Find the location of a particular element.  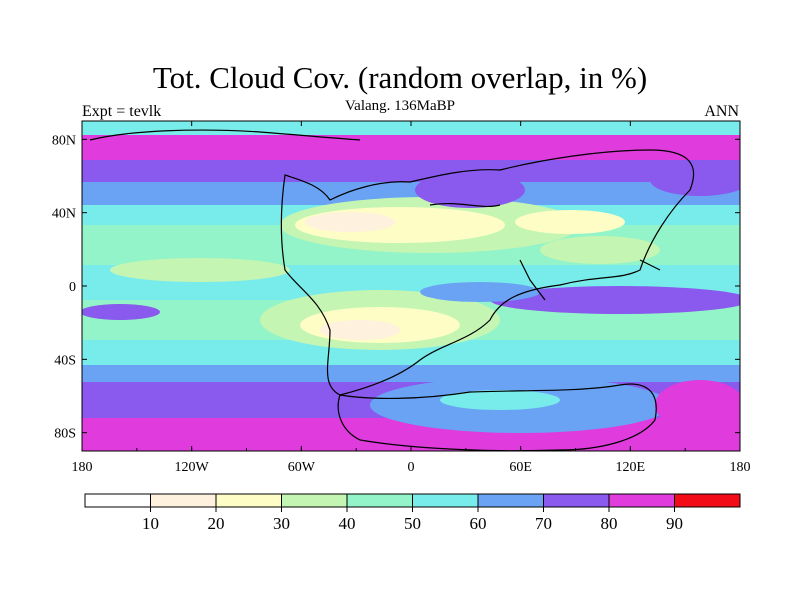

colorbar-label: 60 is located at coordinates (478, 523).